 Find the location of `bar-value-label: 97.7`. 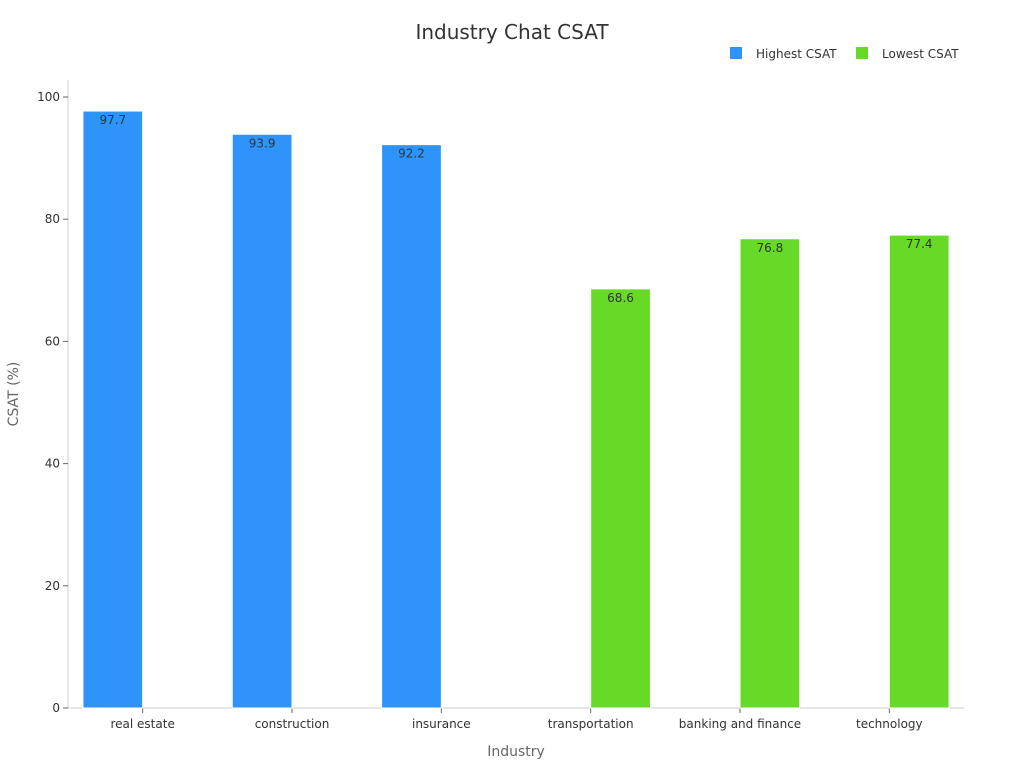

bar-value-label: 97.7 is located at coordinates (112, 120).